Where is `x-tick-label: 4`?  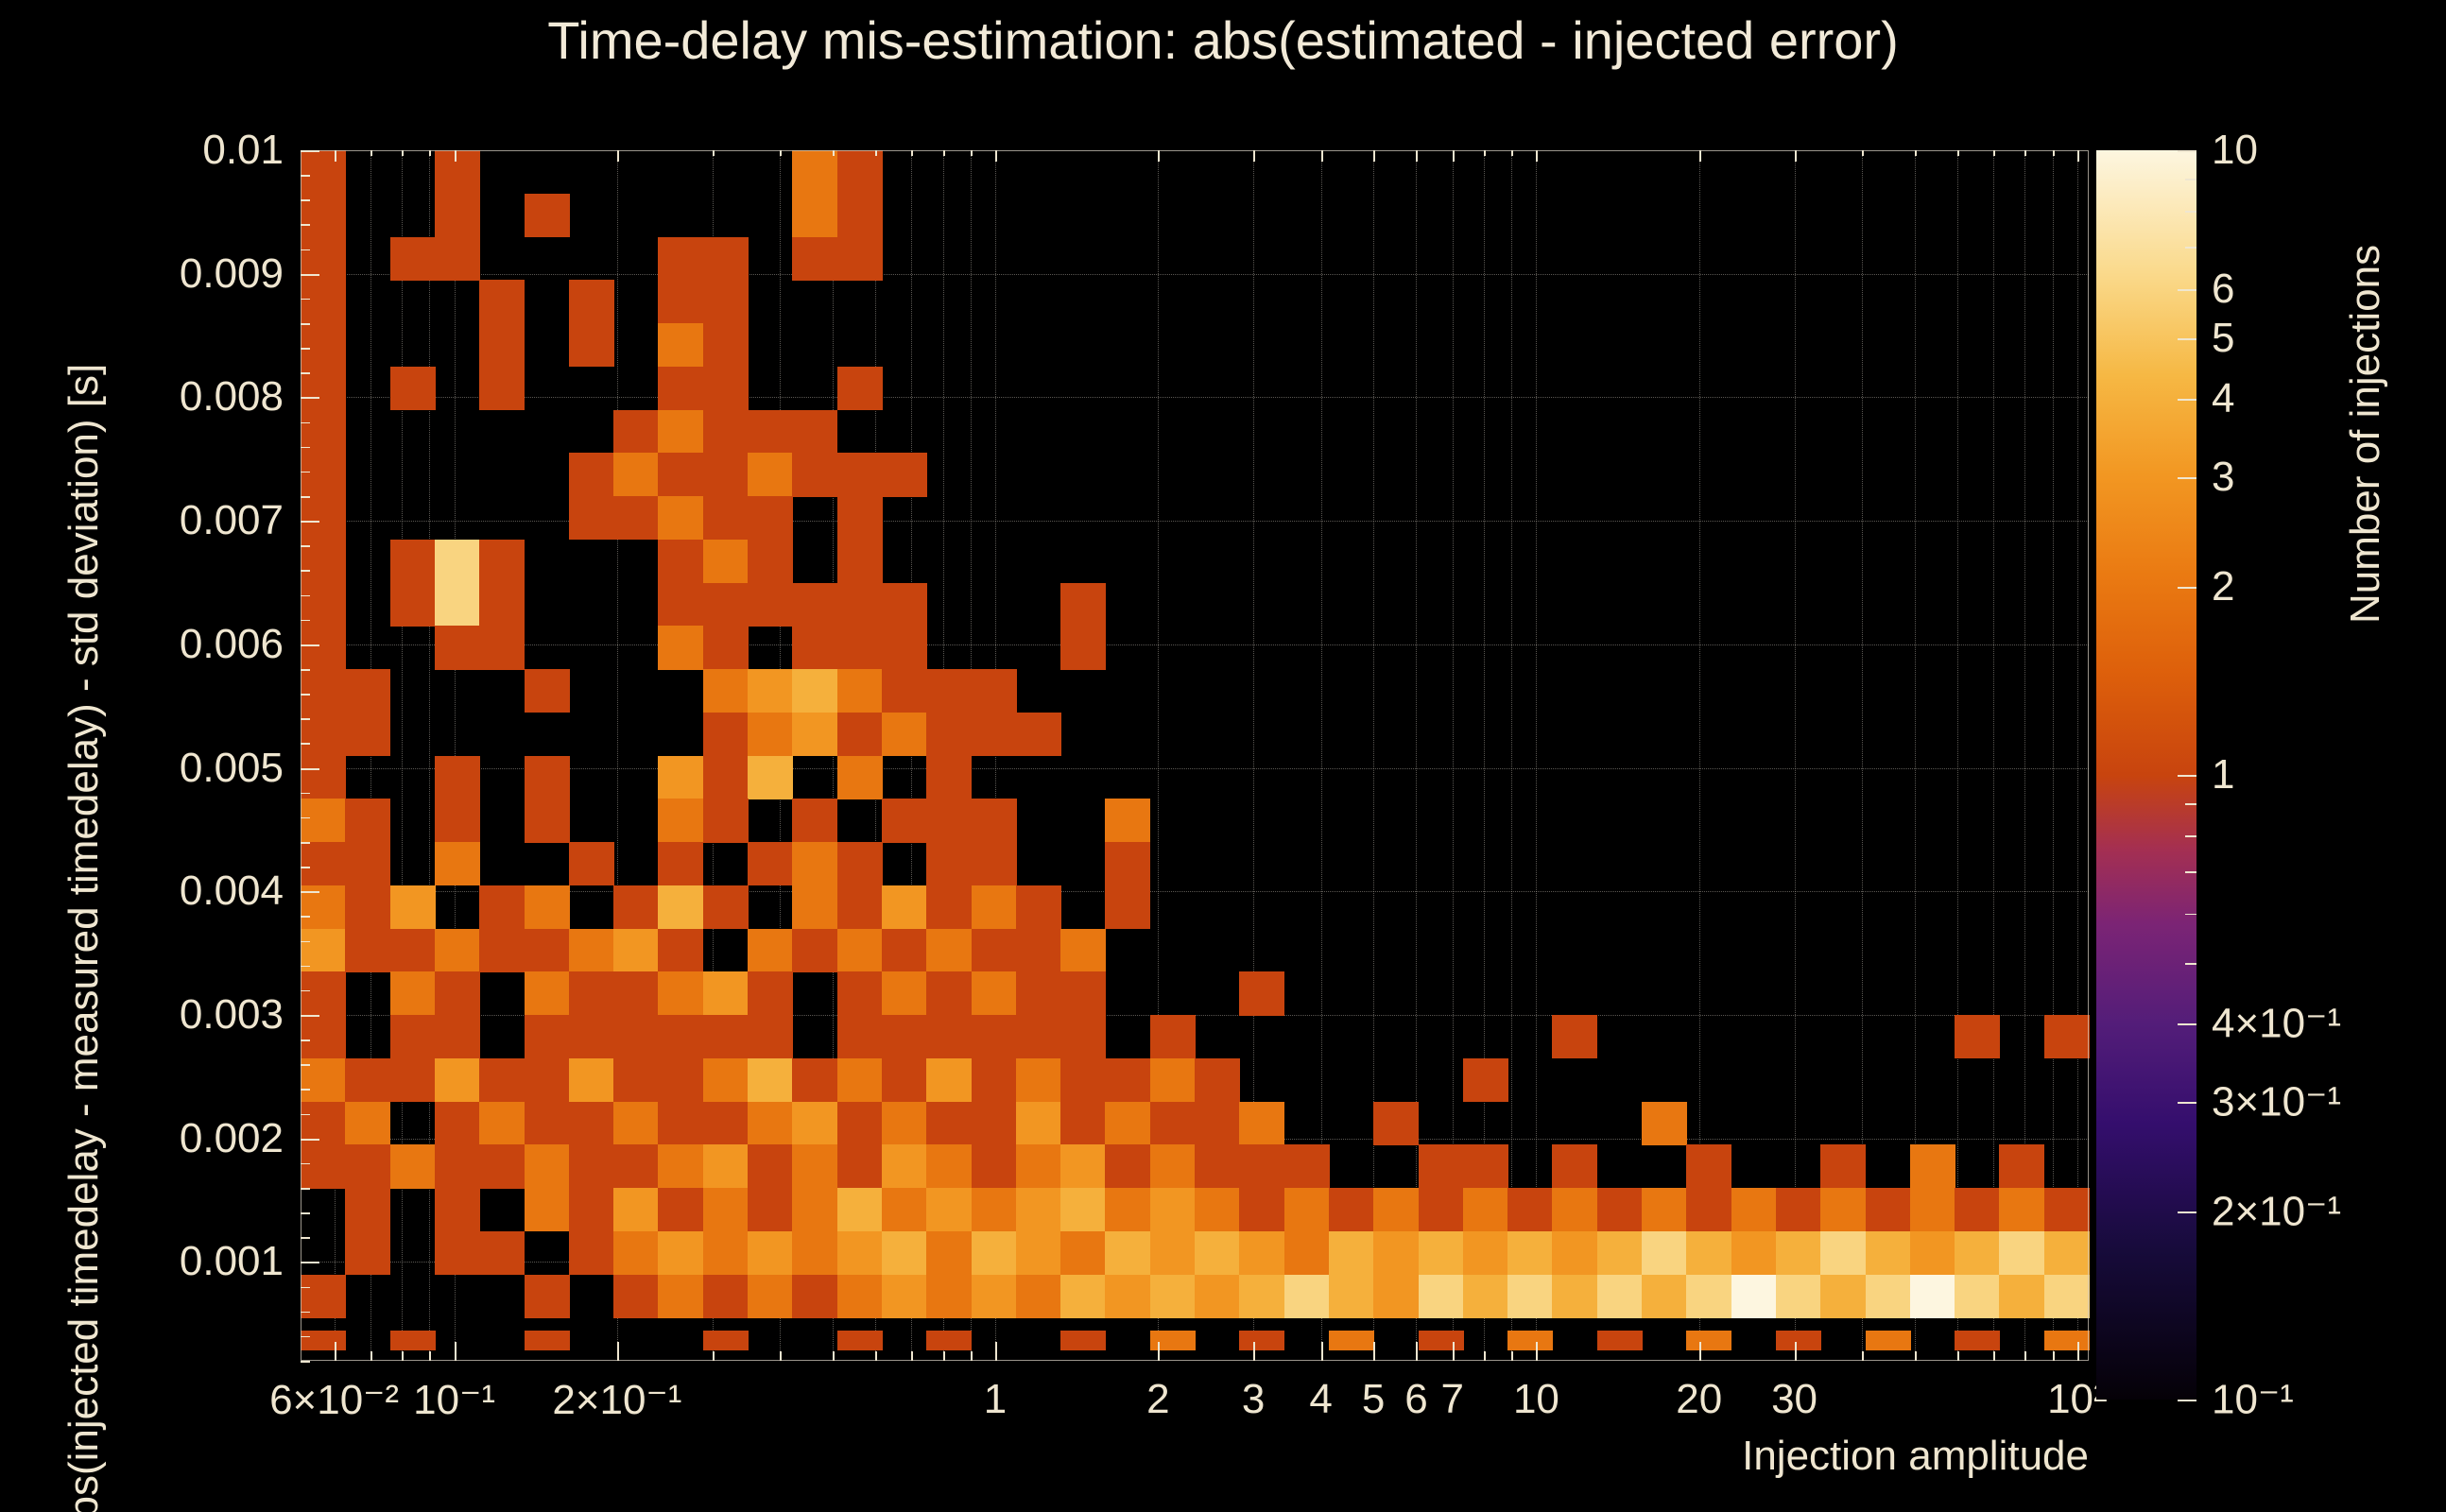 x-tick-label: 4 is located at coordinates (1321, 1399).